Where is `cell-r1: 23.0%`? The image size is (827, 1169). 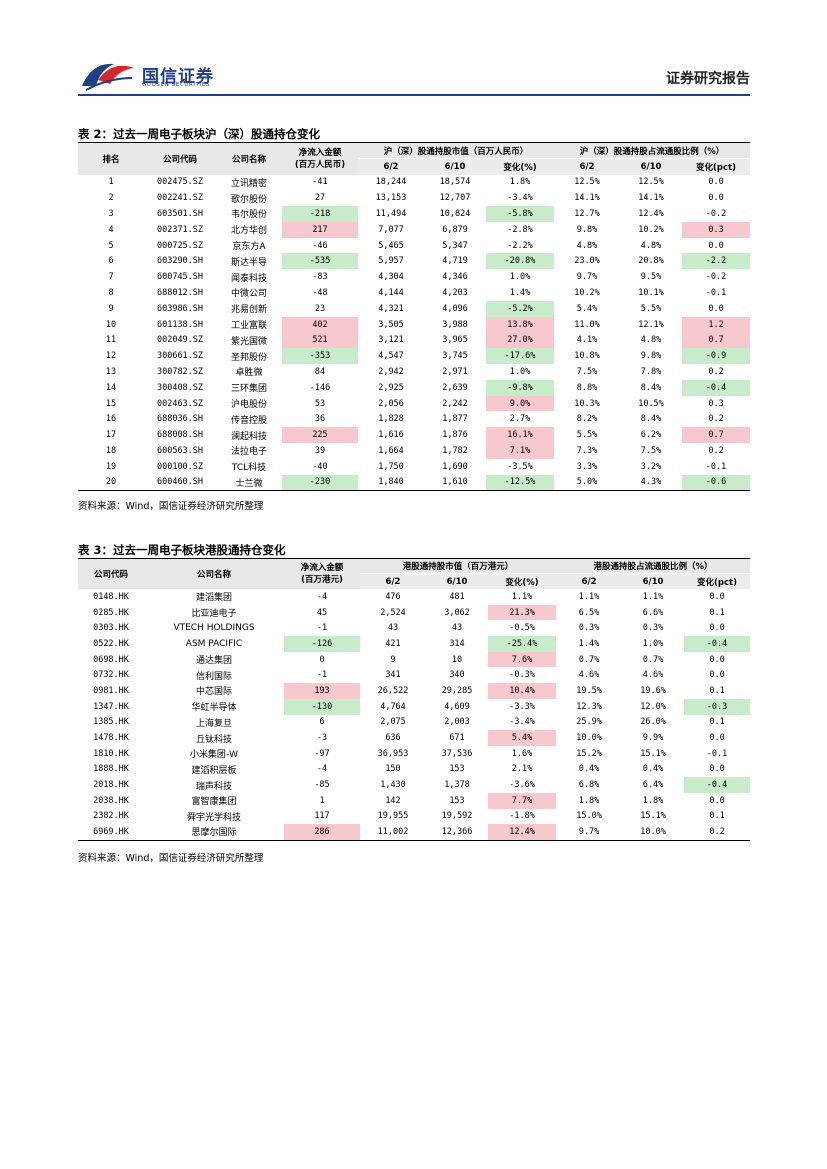
cell-r1: 23.0% is located at coordinates (587, 261).